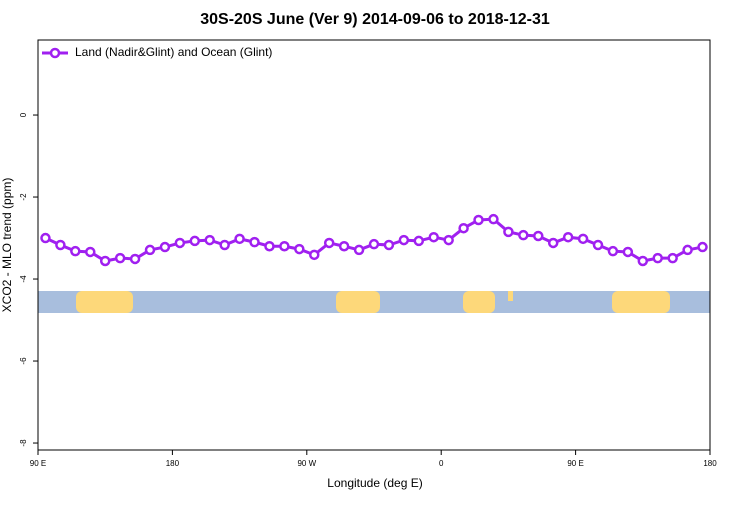 The image size is (750, 505). Describe the element at coordinates (55, 53) in the screenshot. I see `legend-marker` at that location.